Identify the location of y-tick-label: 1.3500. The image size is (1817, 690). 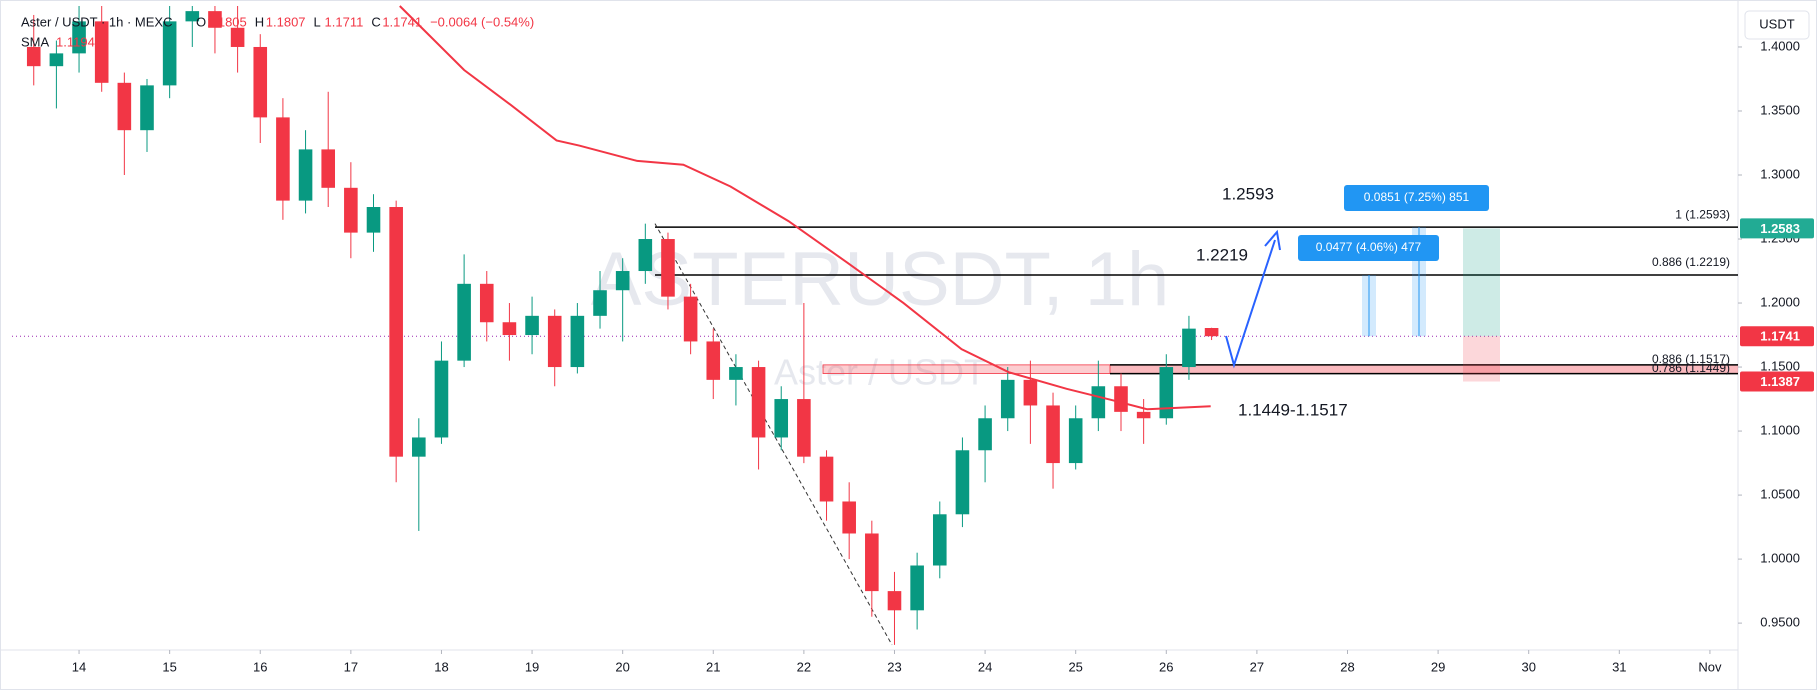
(1780, 109).